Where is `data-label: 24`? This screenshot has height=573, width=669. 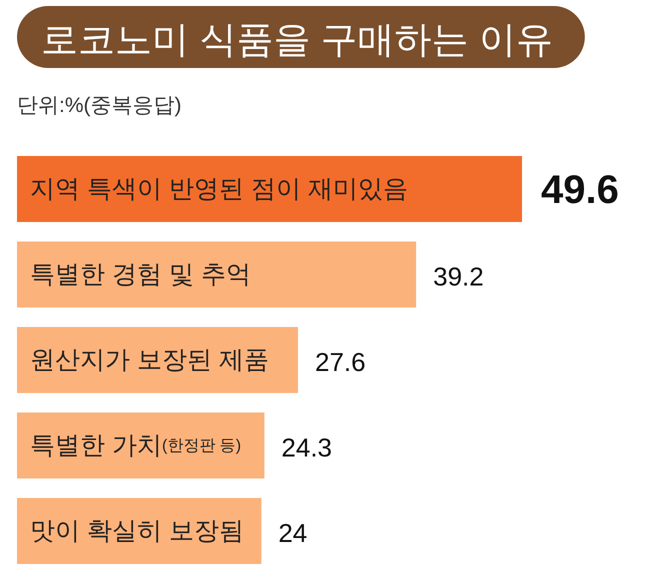 data-label: 24 is located at coordinates (293, 533).